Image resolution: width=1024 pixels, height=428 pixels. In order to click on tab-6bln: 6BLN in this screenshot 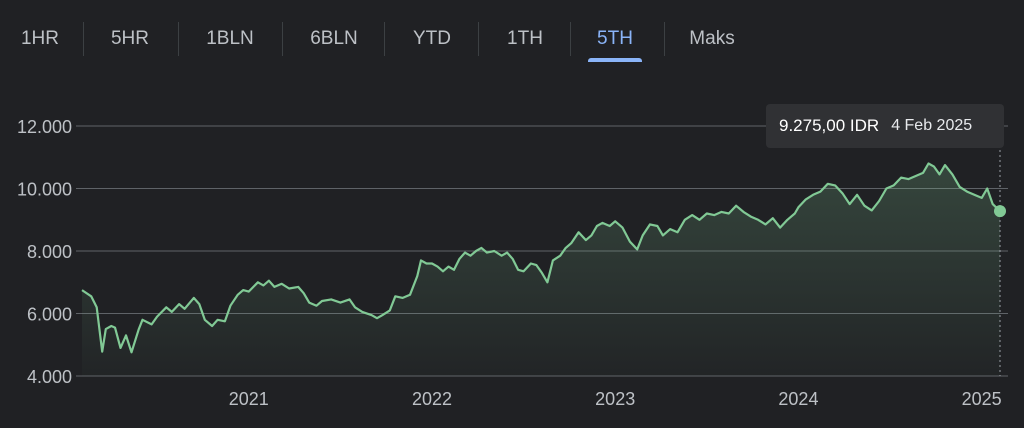, I will do `click(334, 42)`.